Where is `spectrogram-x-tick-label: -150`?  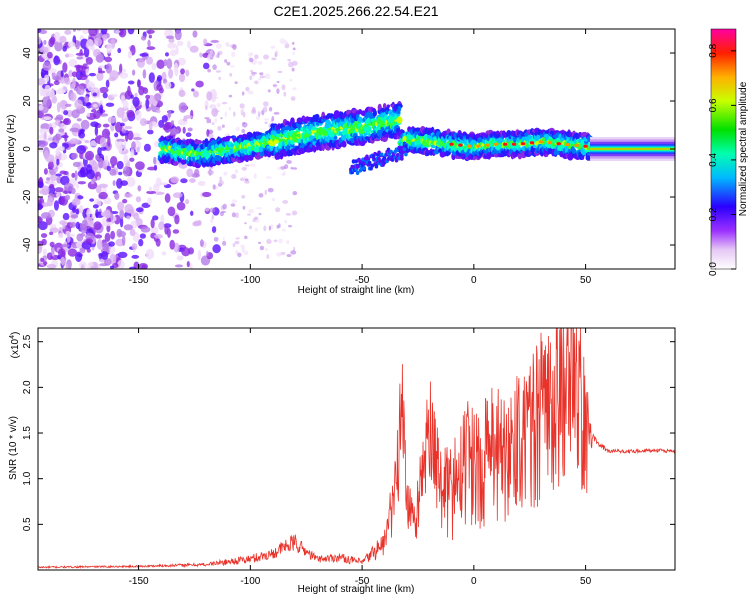 spectrogram-x-tick-label: -150 is located at coordinates (139, 280).